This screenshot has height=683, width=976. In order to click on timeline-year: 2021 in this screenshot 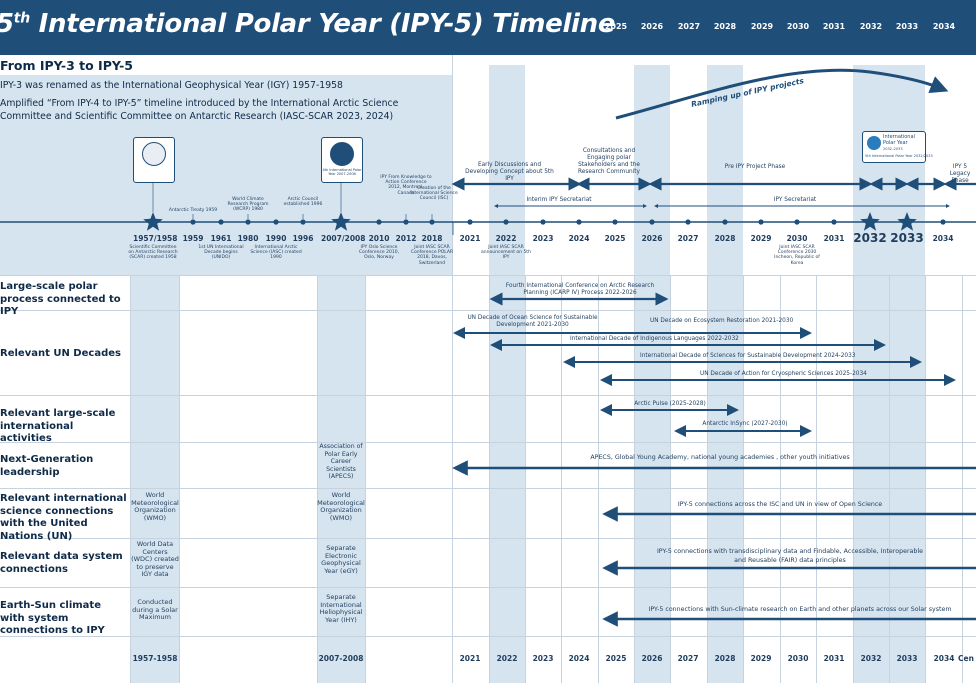, I will do `click(470, 238)`.